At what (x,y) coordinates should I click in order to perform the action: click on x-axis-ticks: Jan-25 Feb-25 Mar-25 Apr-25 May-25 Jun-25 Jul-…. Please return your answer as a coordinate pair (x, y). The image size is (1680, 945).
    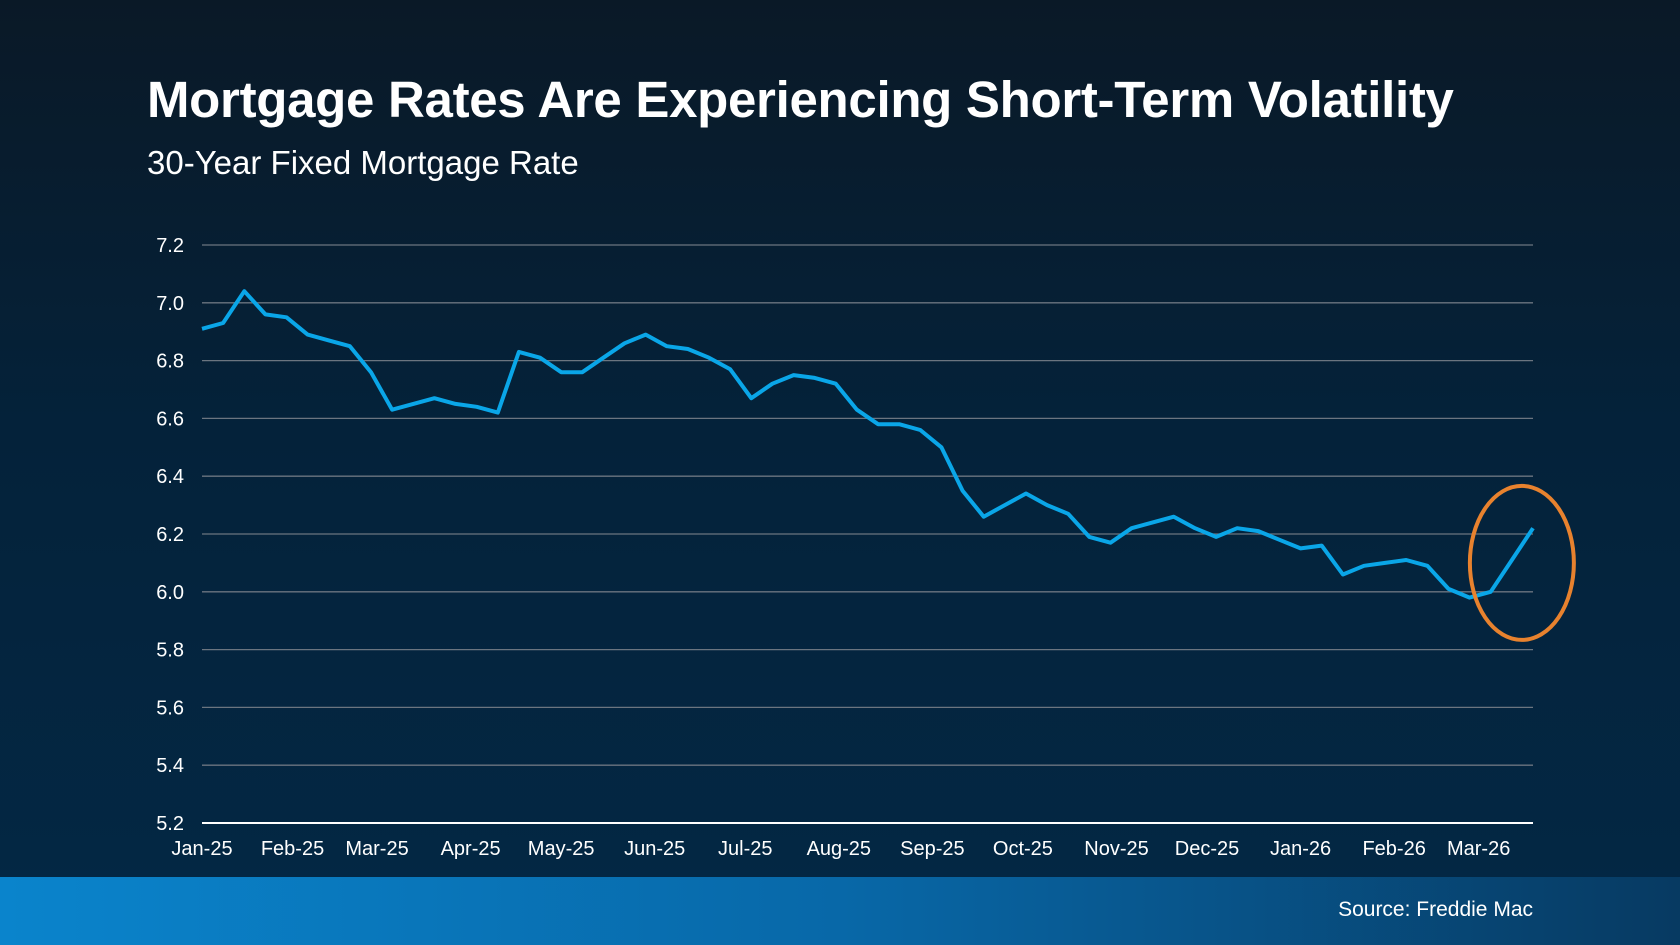
    Looking at the image, I should click on (840, 849).